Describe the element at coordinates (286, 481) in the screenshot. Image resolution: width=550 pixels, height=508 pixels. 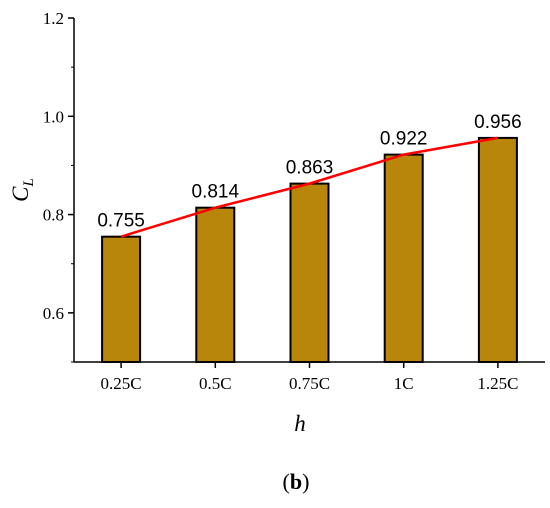
I see `caption-open-paren: (` at that location.